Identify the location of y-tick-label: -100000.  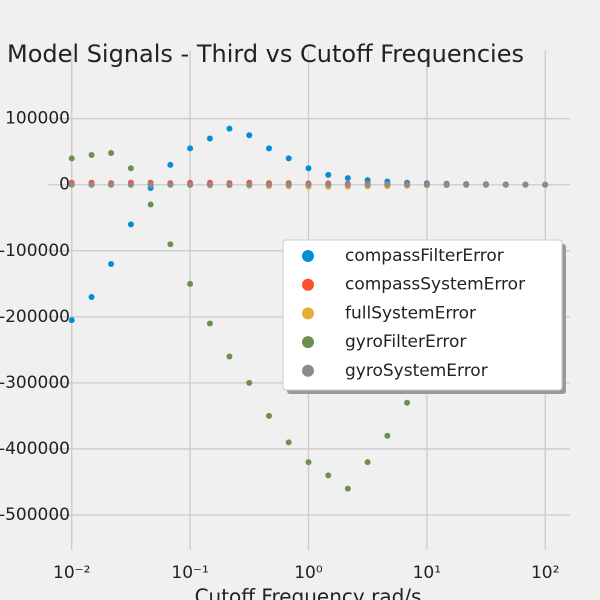
(35, 251).